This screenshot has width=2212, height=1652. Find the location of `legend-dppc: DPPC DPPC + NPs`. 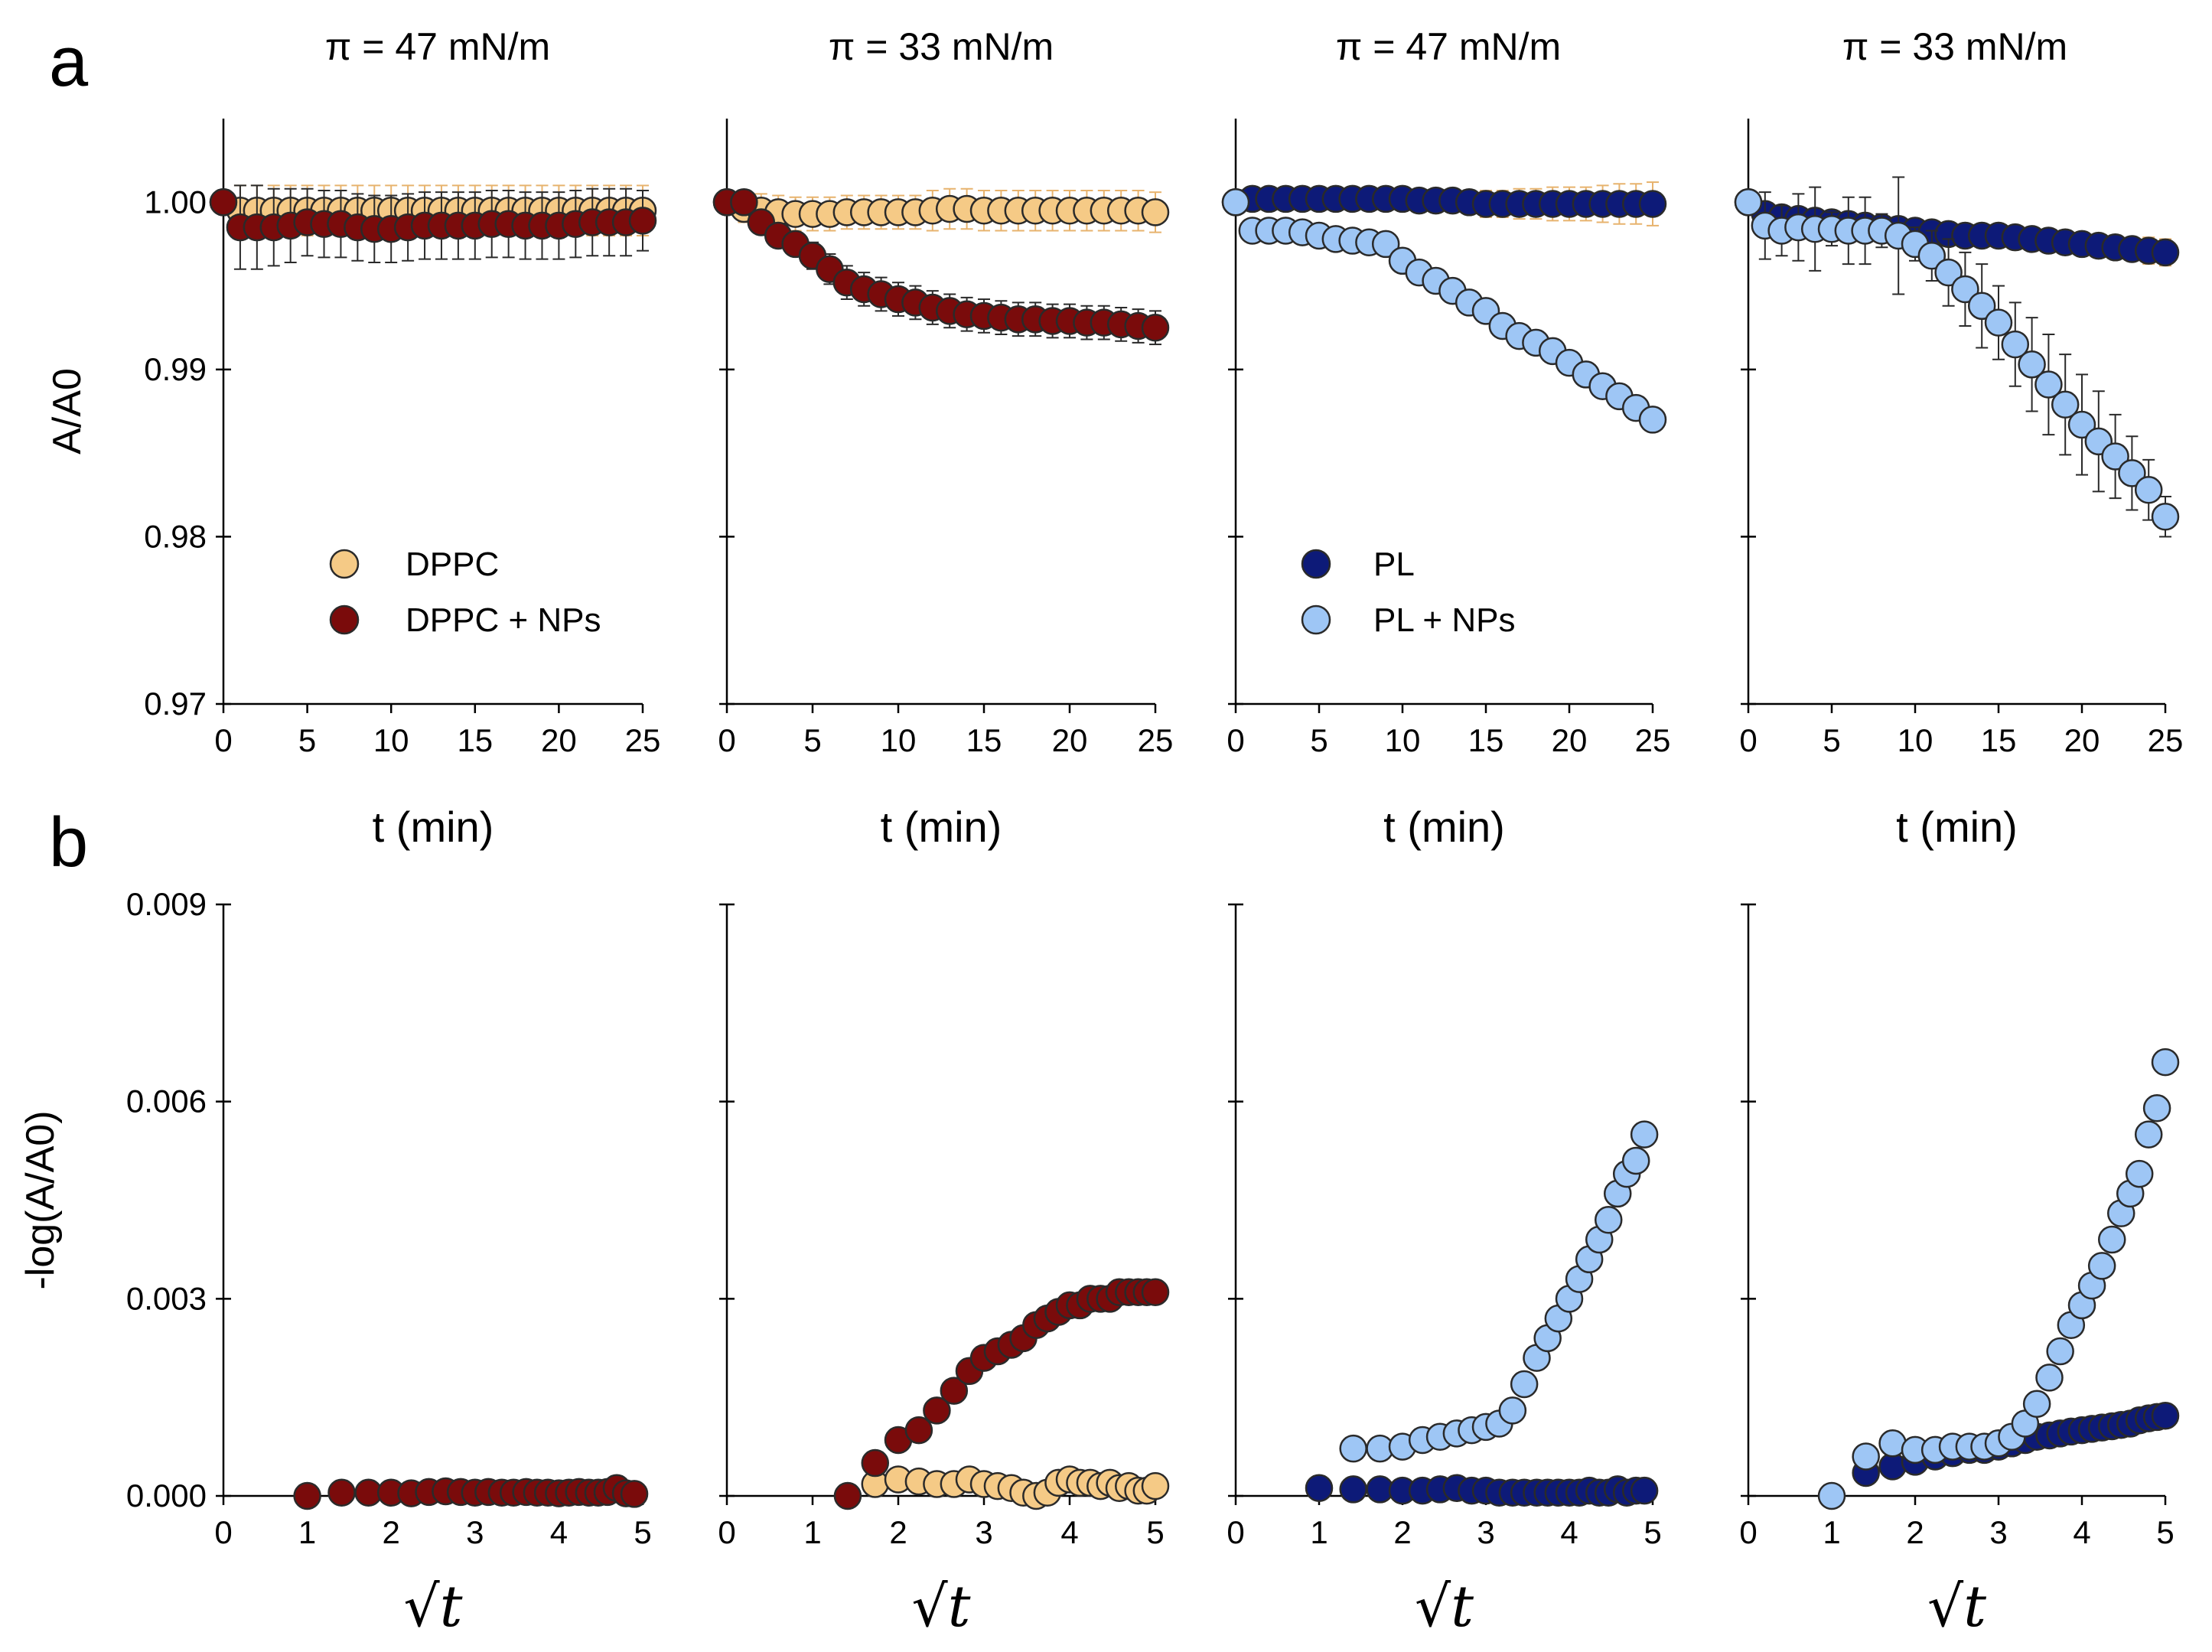

legend-dppc: DPPC DPPC + NPs is located at coordinates (465, 592).